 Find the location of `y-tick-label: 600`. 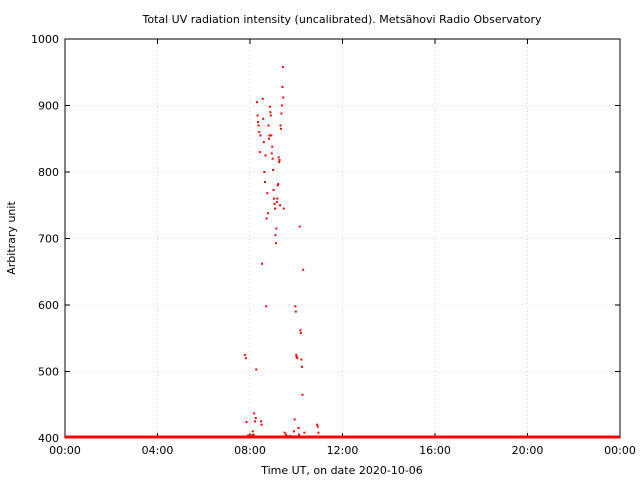

y-tick-label: 600 is located at coordinates (48, 305).